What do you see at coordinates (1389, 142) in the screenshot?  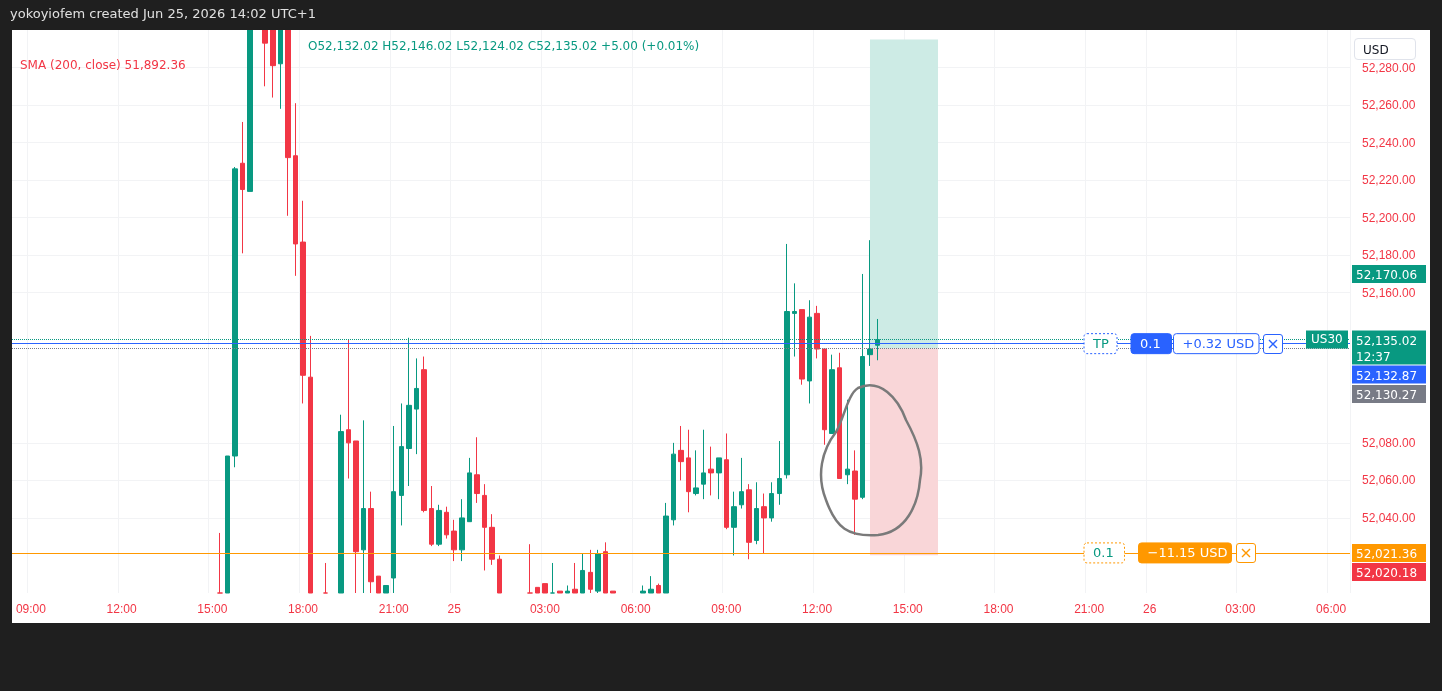 I see `y-tick-label: 52,240.00` at bounding box center [1389, 142].